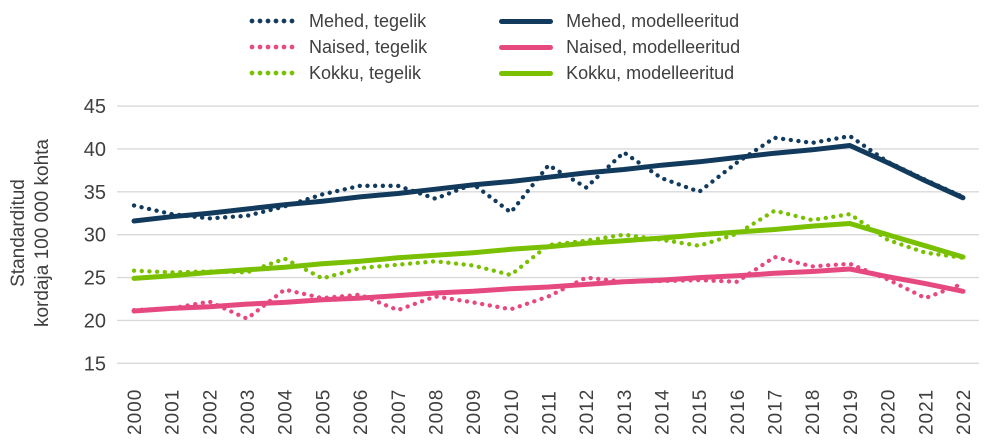  Describe the element at coordinates (813, 412) in the screenshot. I see `x-tick-label-2018: 2018` at that location.